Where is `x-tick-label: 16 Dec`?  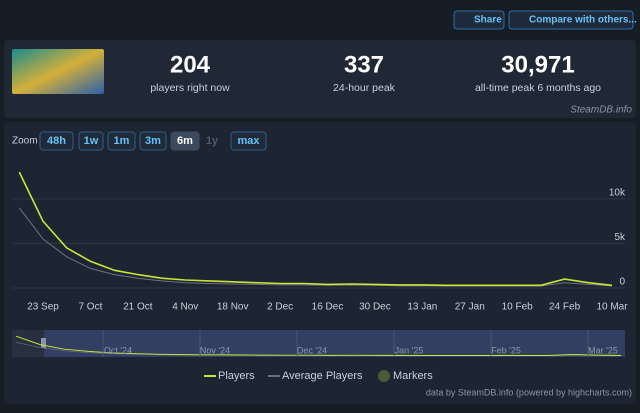
x-tick-label: 16 Dec is located at coordinates (328, 307).